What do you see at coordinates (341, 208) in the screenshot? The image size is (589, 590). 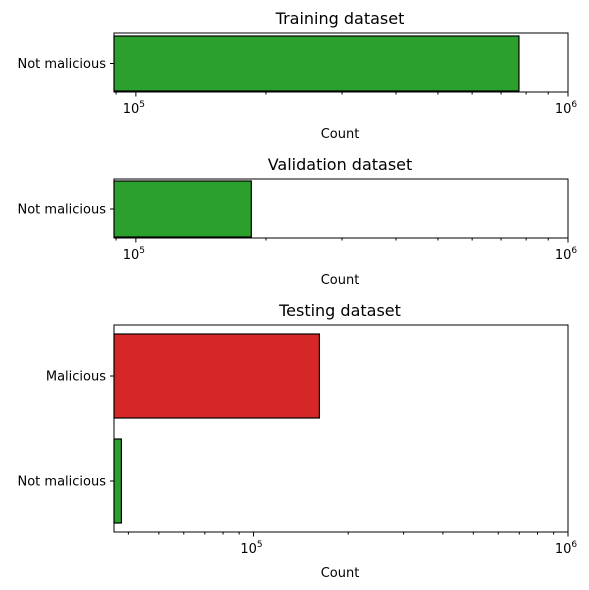 I see `validation-plot-frame` at bounding box center [341, 208].